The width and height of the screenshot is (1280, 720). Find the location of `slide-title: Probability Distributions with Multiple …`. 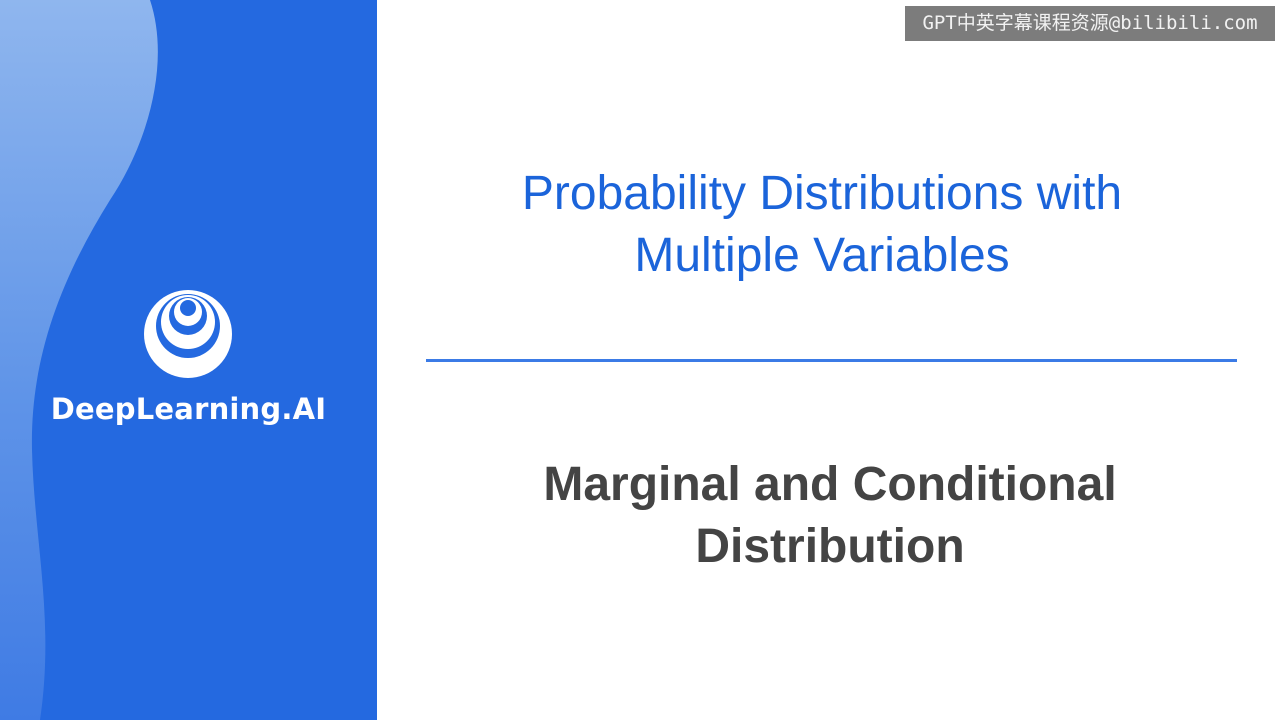

slide-title: Probability Distributions with Multiple … is located at coordinates (822, 225).